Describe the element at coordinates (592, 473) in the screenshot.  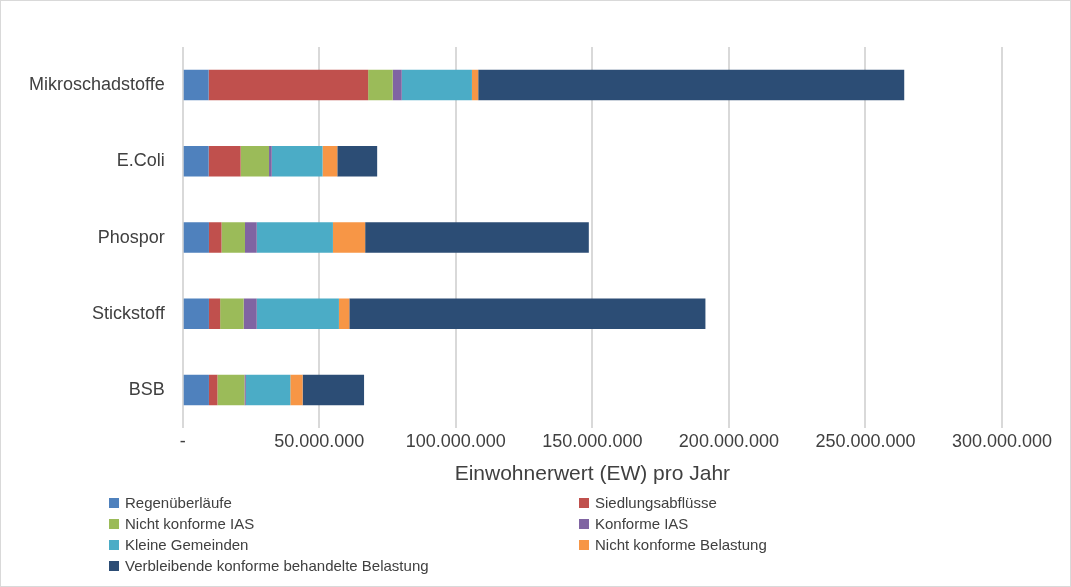
I see `x-axis-title: Einwohnerwert (EW) pro Jahr` at that location.